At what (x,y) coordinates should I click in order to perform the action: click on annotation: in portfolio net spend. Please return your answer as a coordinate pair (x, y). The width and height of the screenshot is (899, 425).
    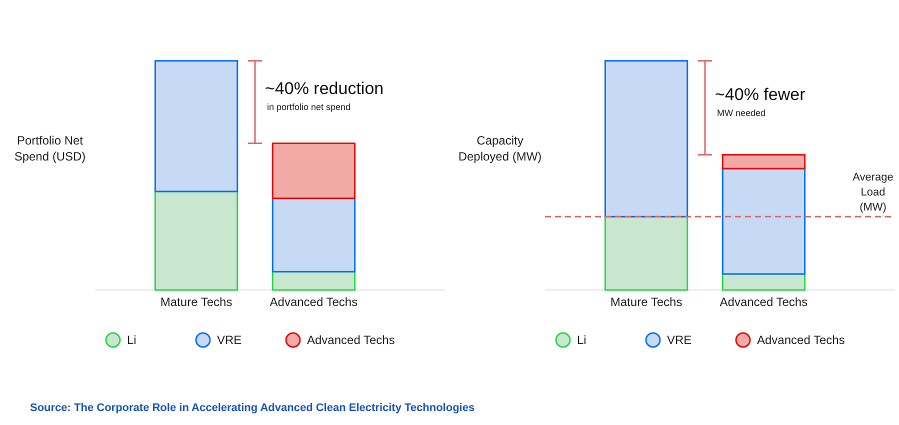
    Looking at the image, I should click on (309, 107).